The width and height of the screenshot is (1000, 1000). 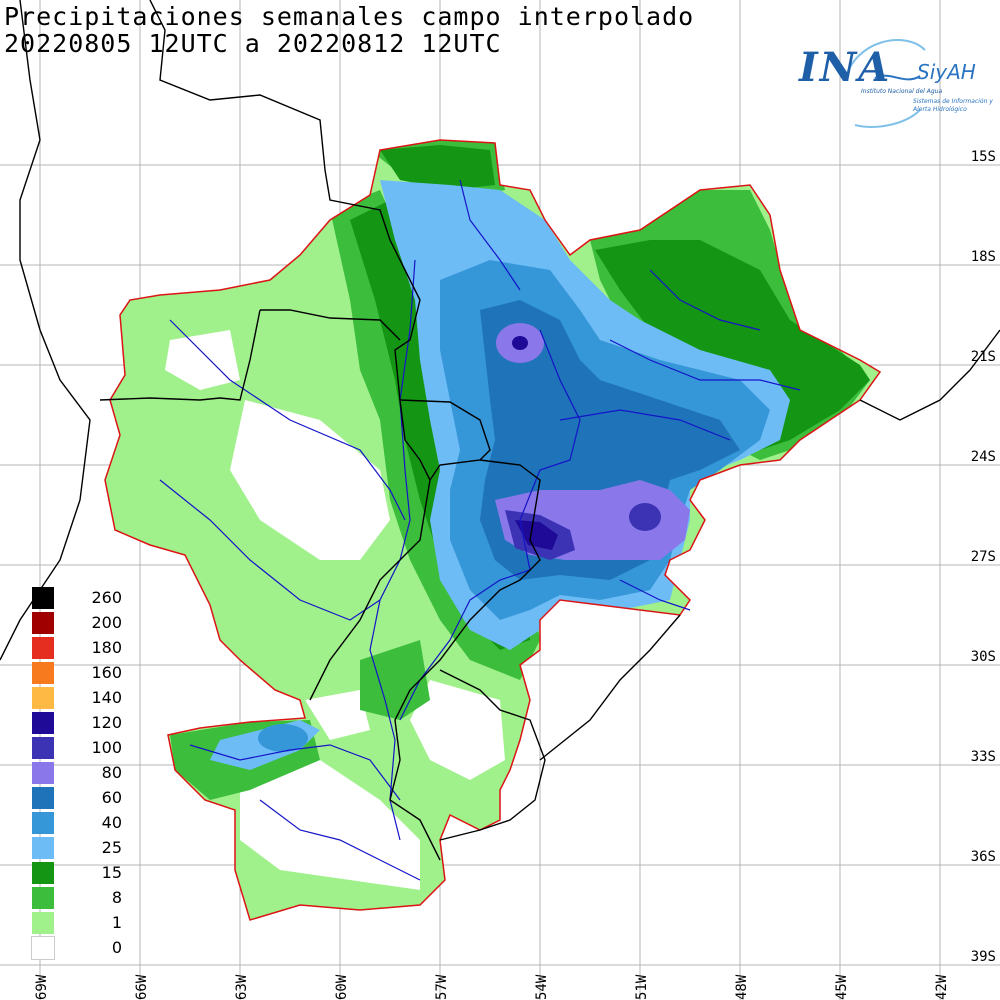 I want to click on logo-siyah-text: SiyAH, so click(x=946, y=72).